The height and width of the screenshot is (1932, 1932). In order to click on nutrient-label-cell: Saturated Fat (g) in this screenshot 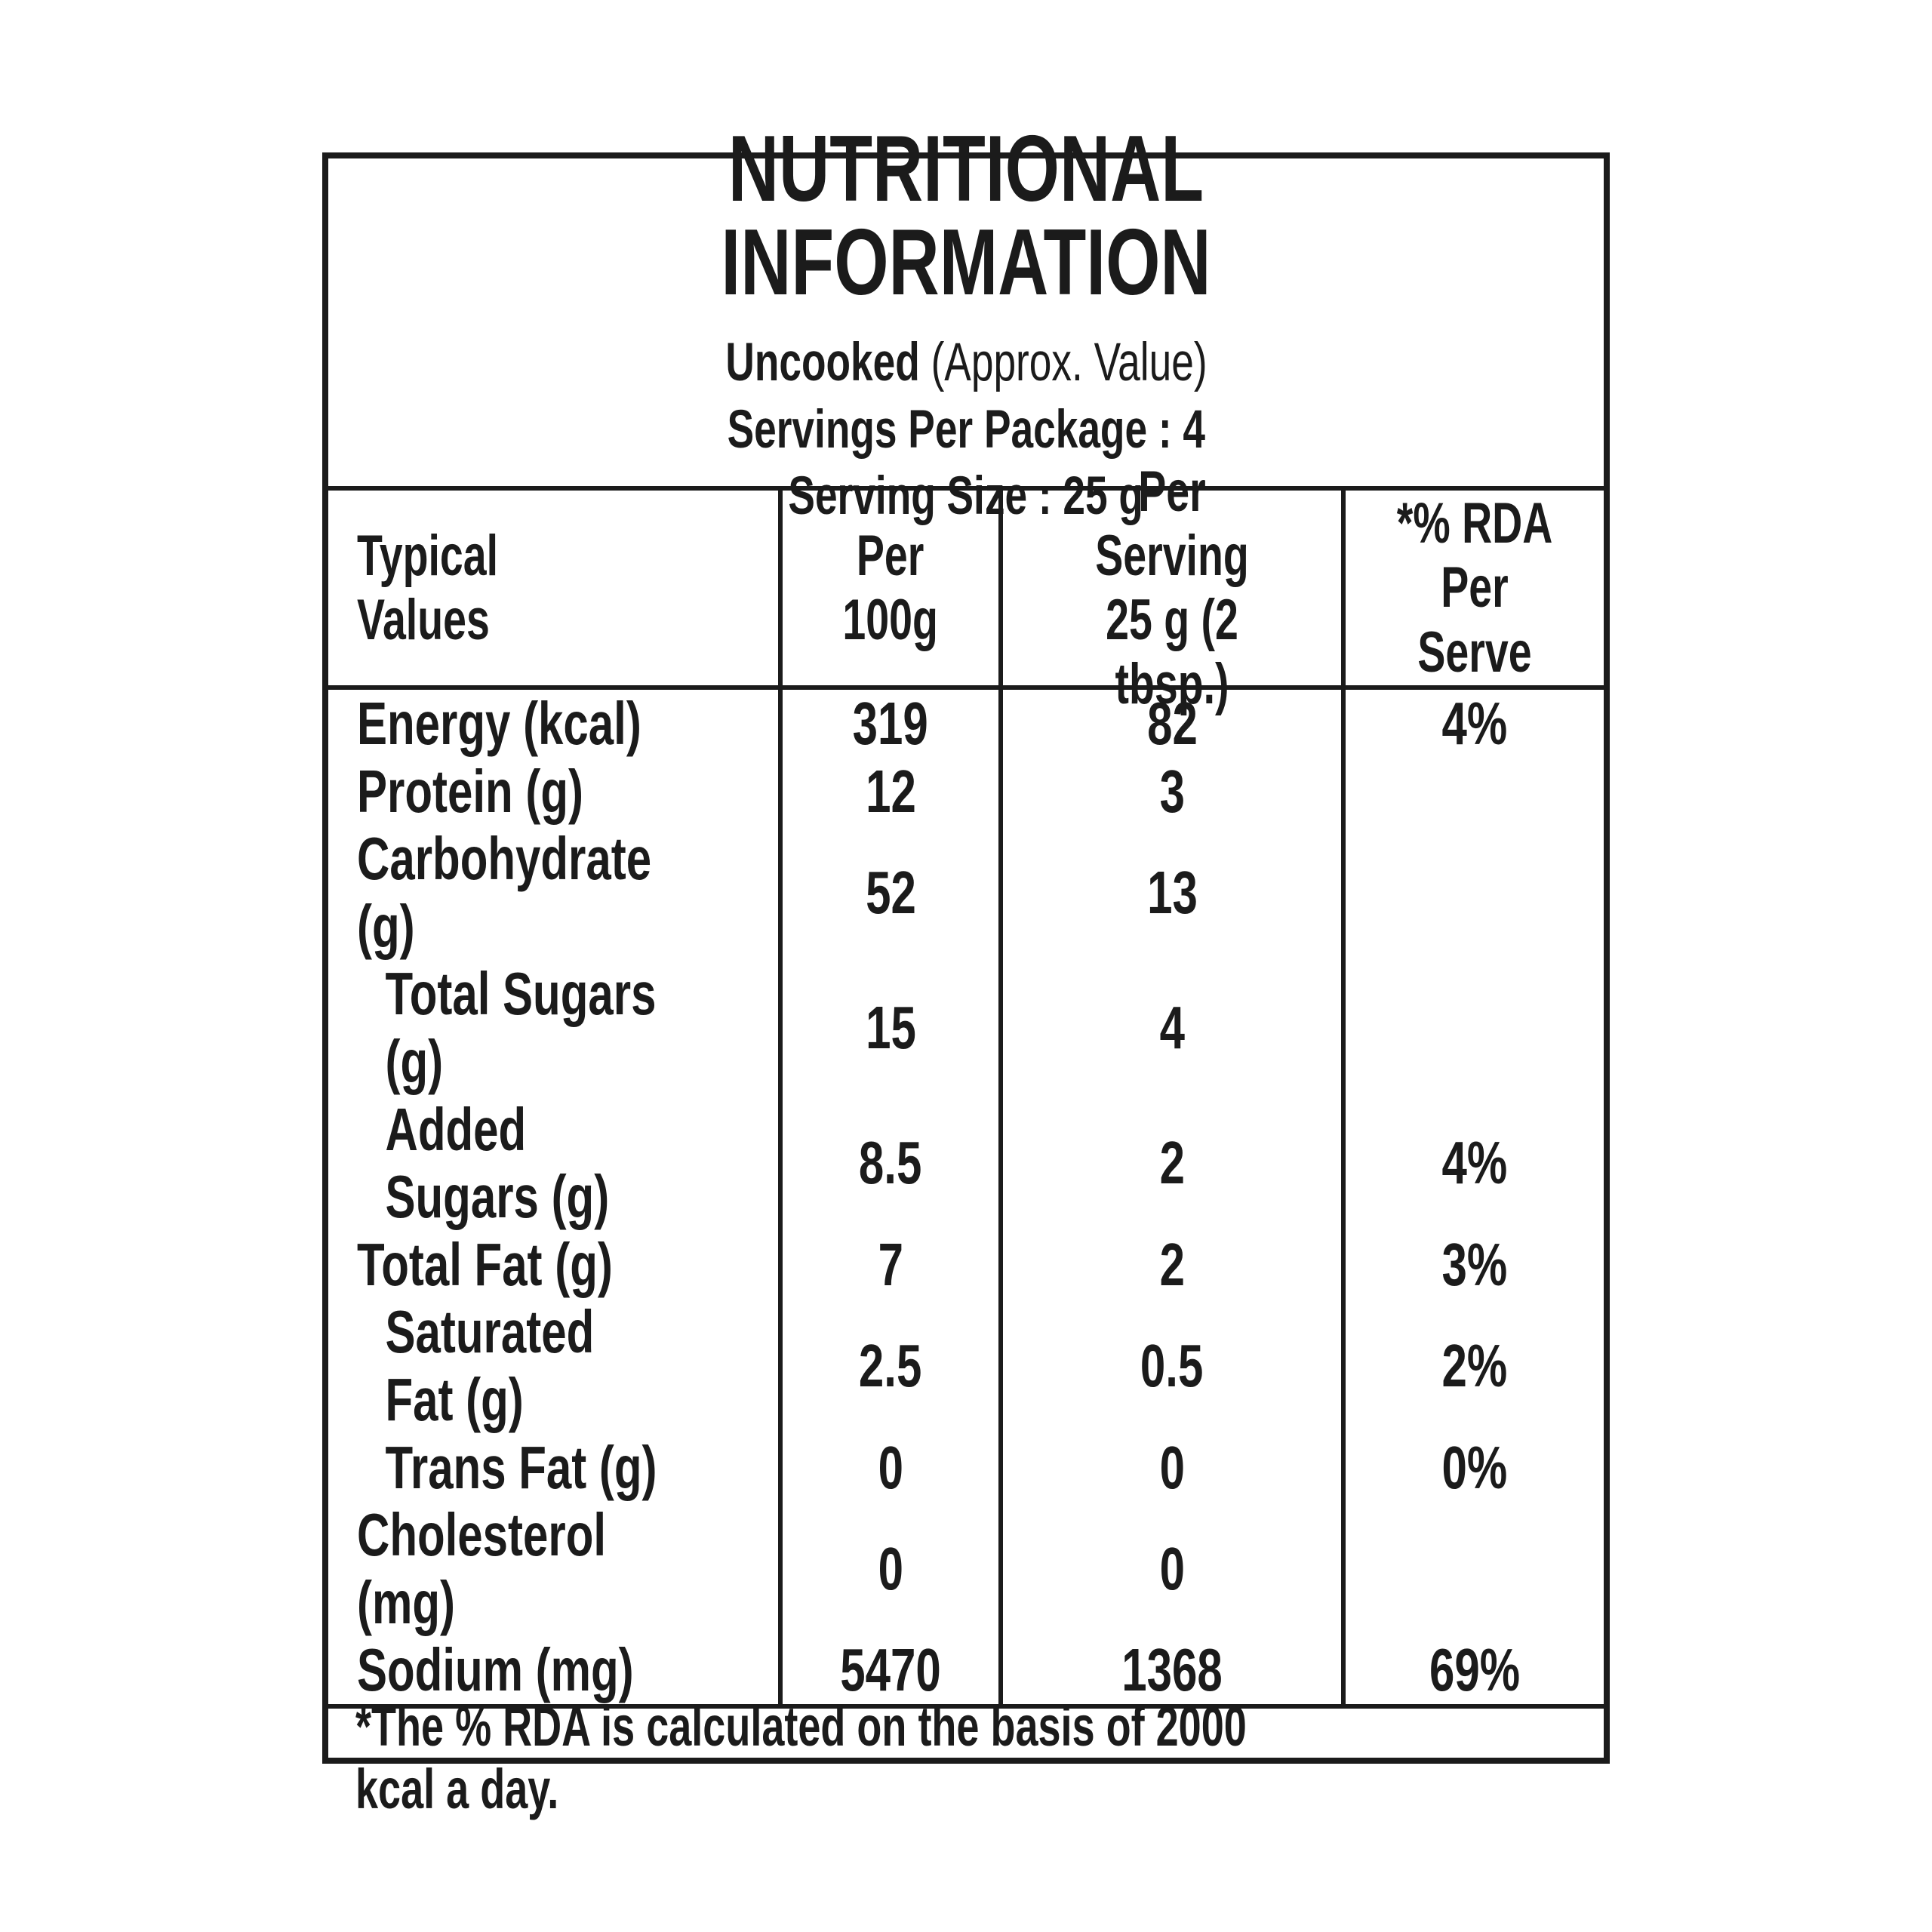, I will do `click(555, 1366)`.